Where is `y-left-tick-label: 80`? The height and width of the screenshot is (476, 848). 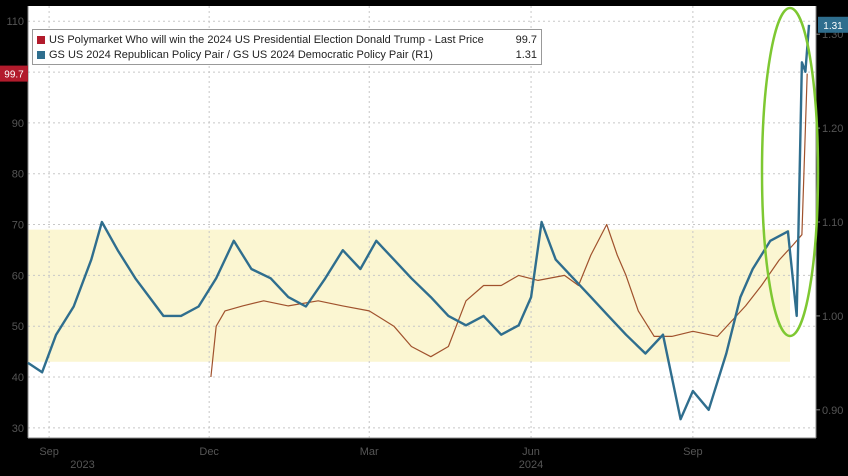 y-left-tick-label: 80 is located at coordinates (18, 175).